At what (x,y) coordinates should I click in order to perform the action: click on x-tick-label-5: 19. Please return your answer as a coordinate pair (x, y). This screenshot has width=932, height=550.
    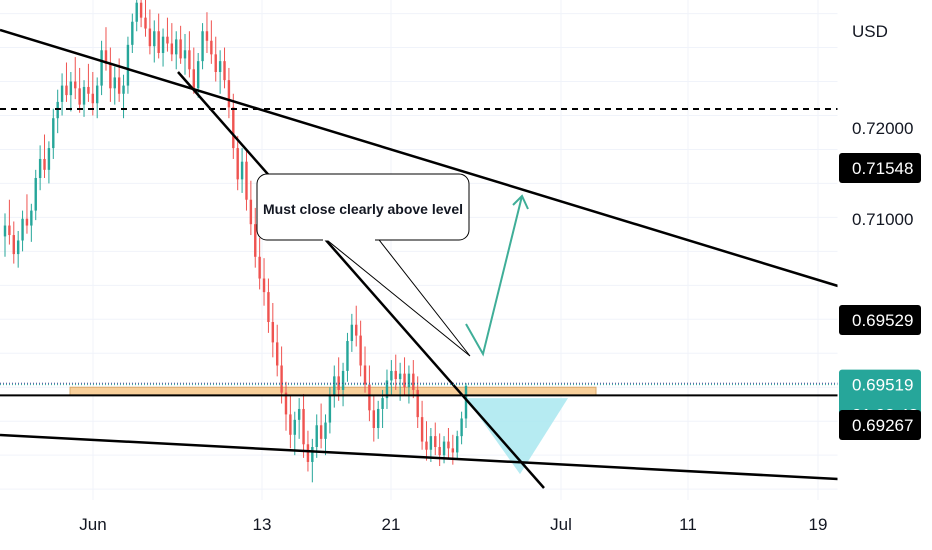
    Looking at the image, I should click on (818, 524).